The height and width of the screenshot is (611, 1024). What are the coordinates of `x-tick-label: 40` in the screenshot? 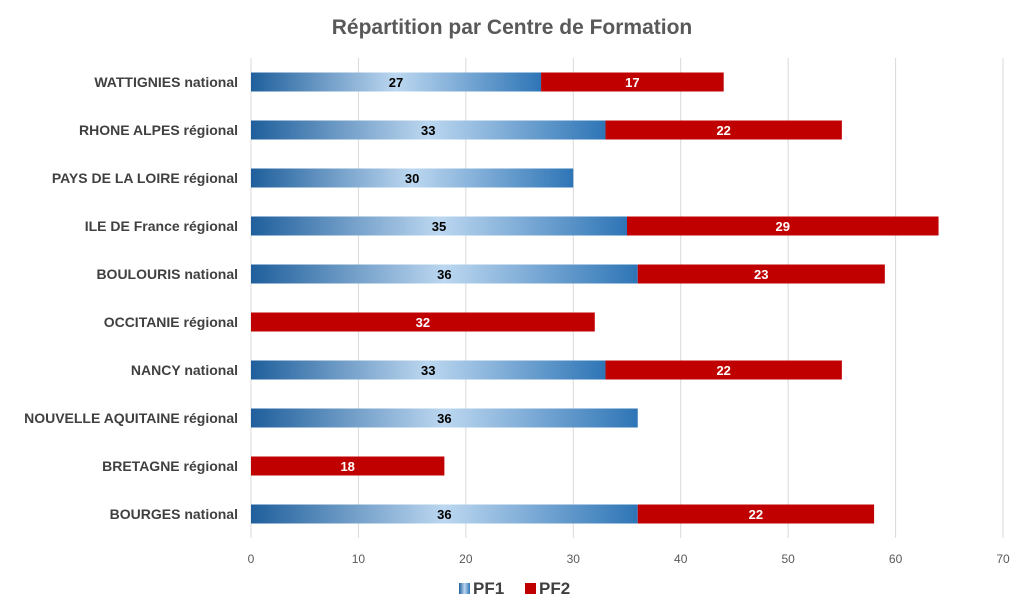 It's located at (681, 559).